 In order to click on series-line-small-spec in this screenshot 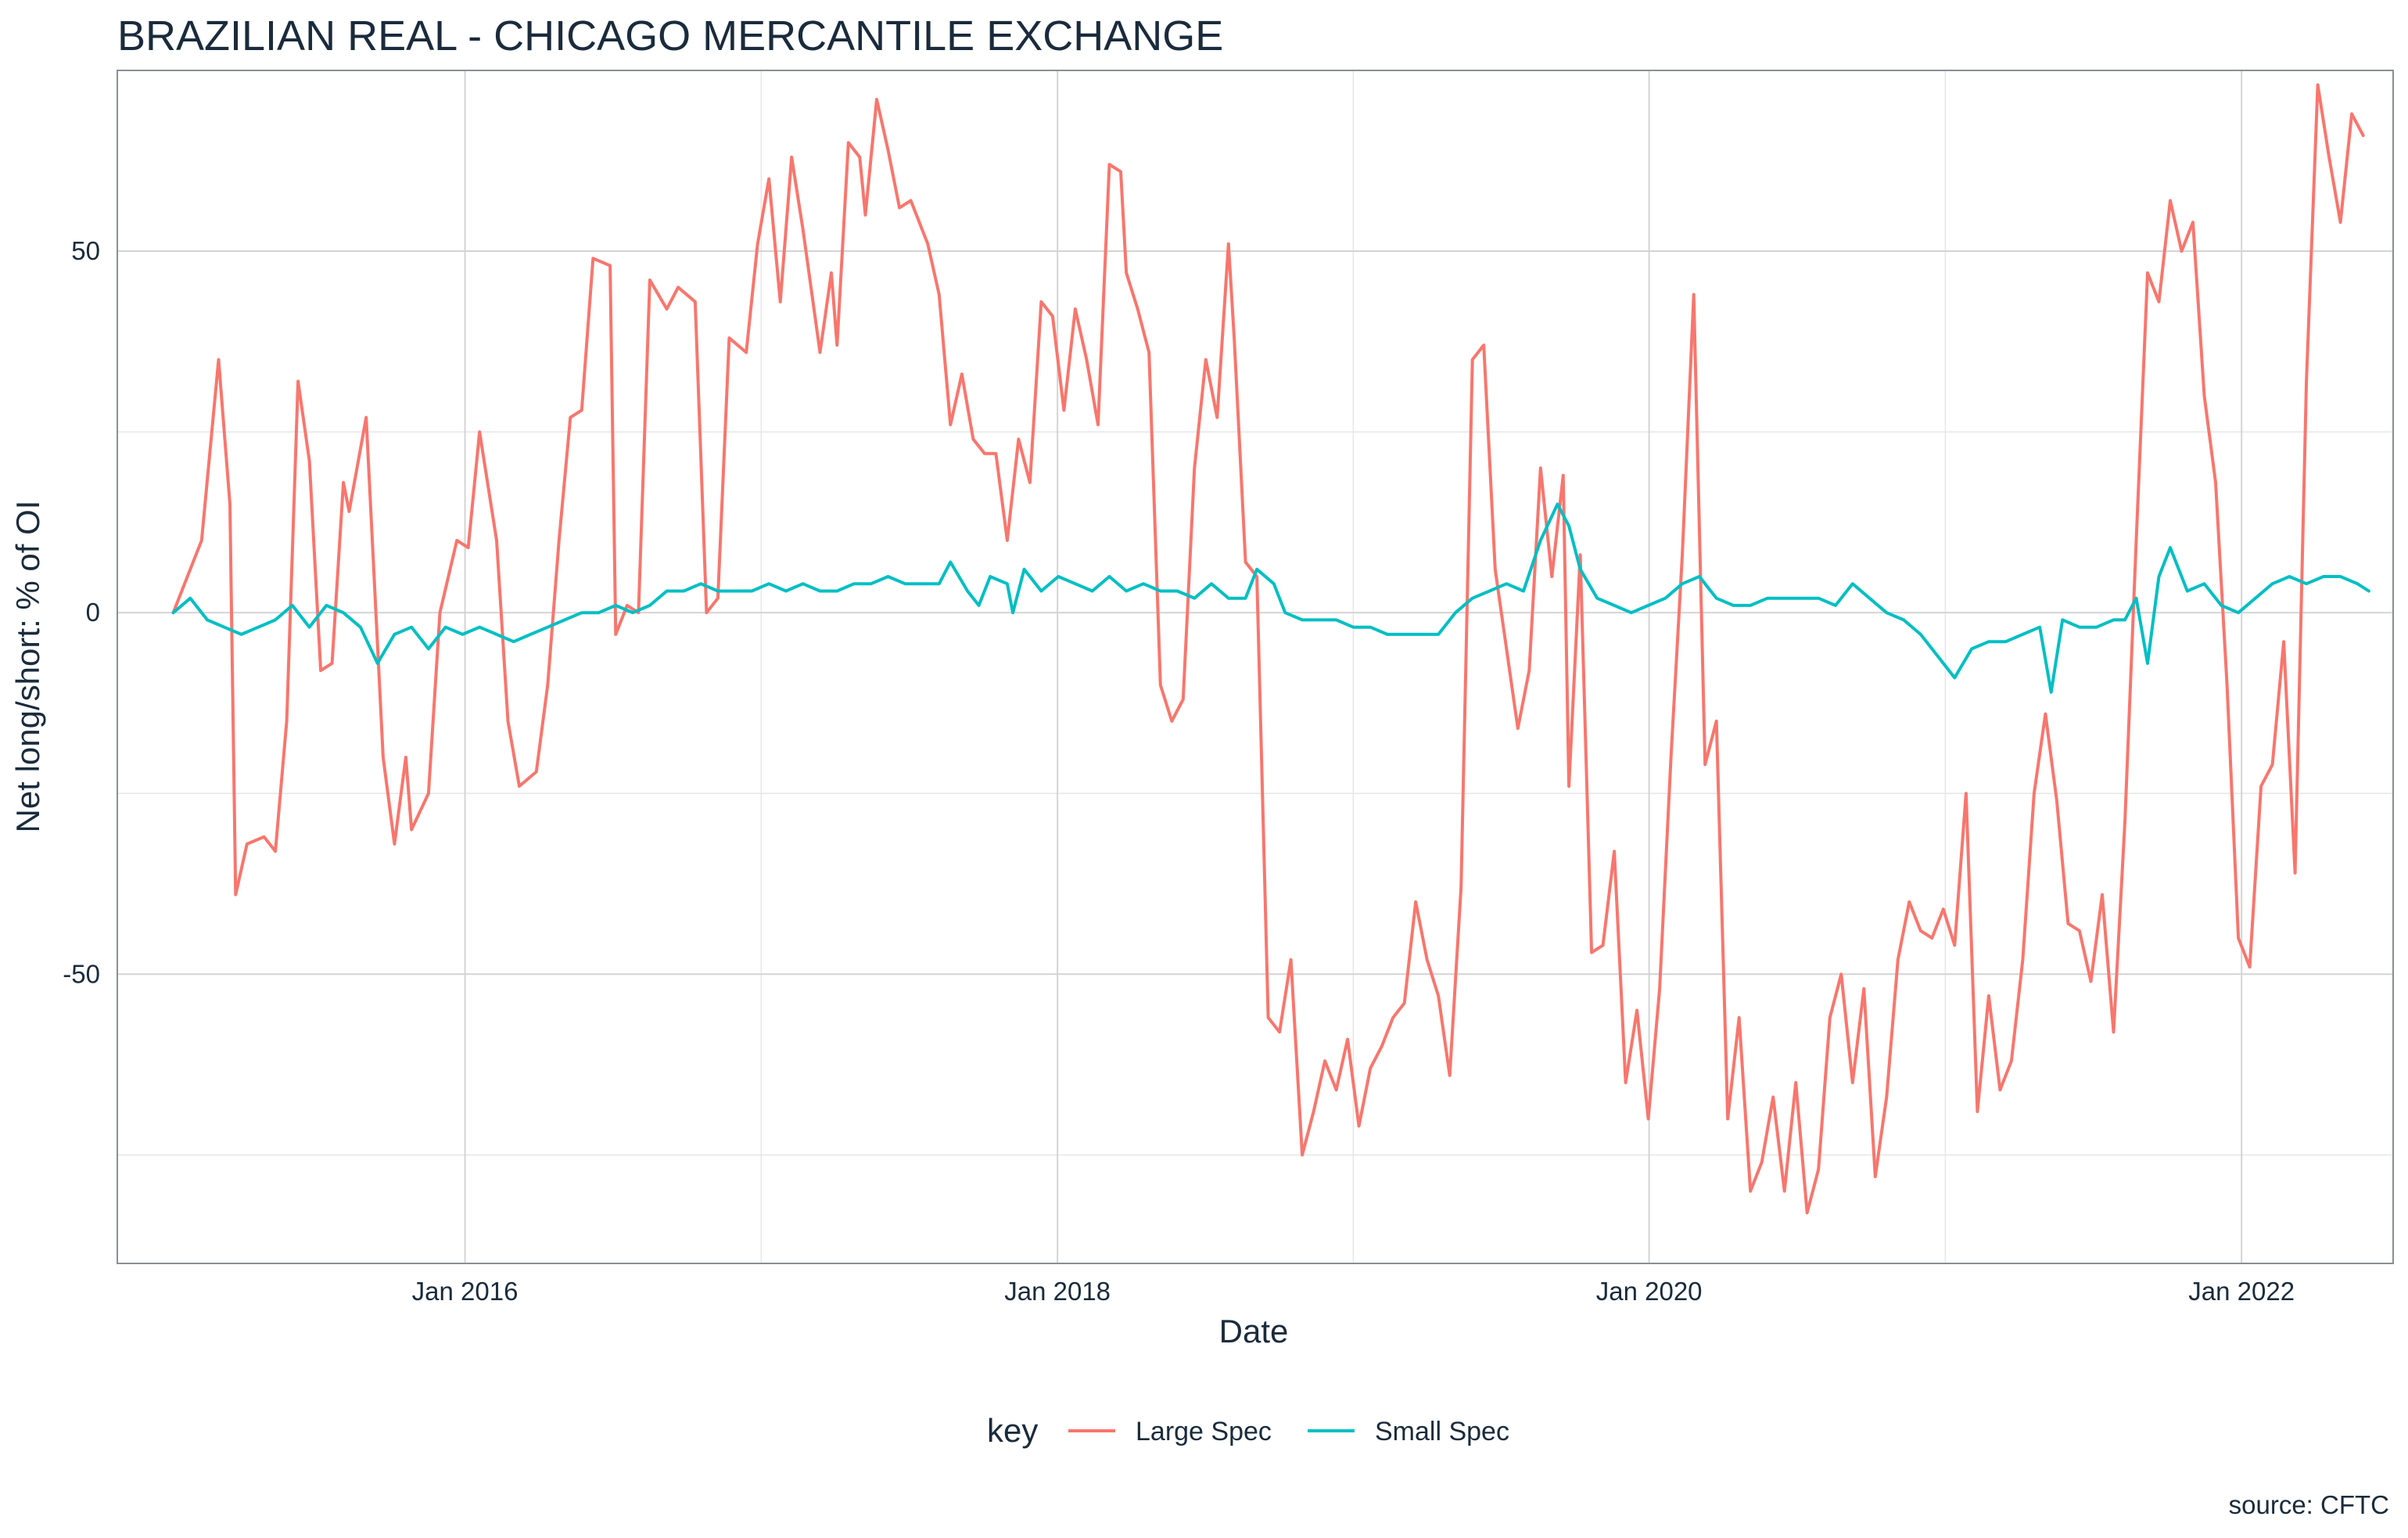, I will do `click(1270, 598)`.